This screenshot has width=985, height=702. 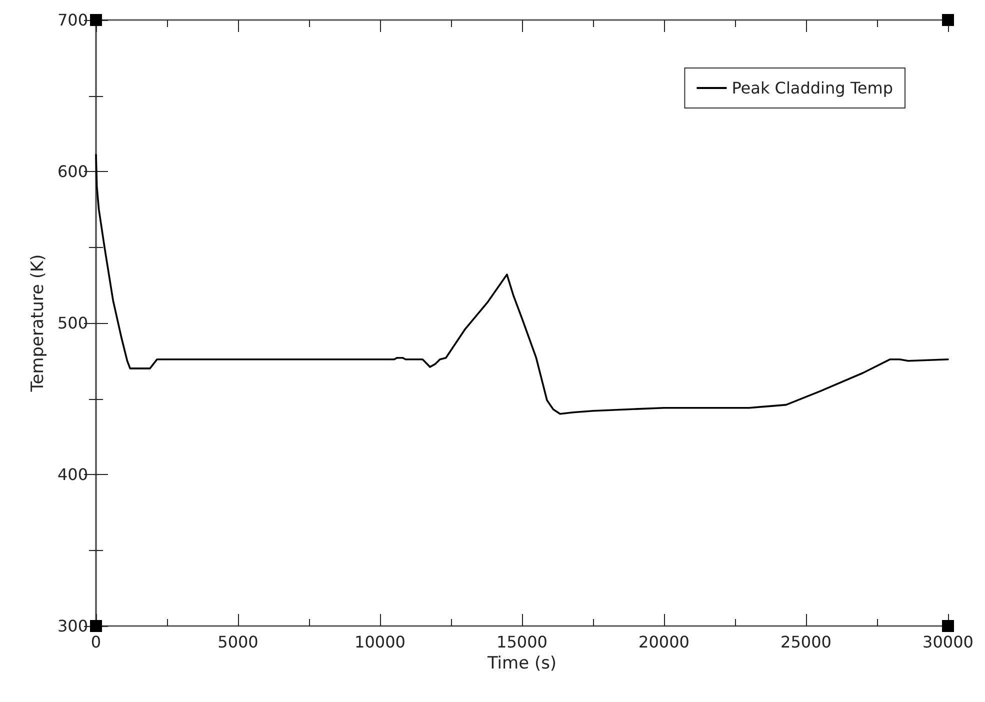 What do you see at coordinates (38, 323) in the screenshot?
I see `y-axis-title: Temperature (K)` at bounding box center [38, 323].